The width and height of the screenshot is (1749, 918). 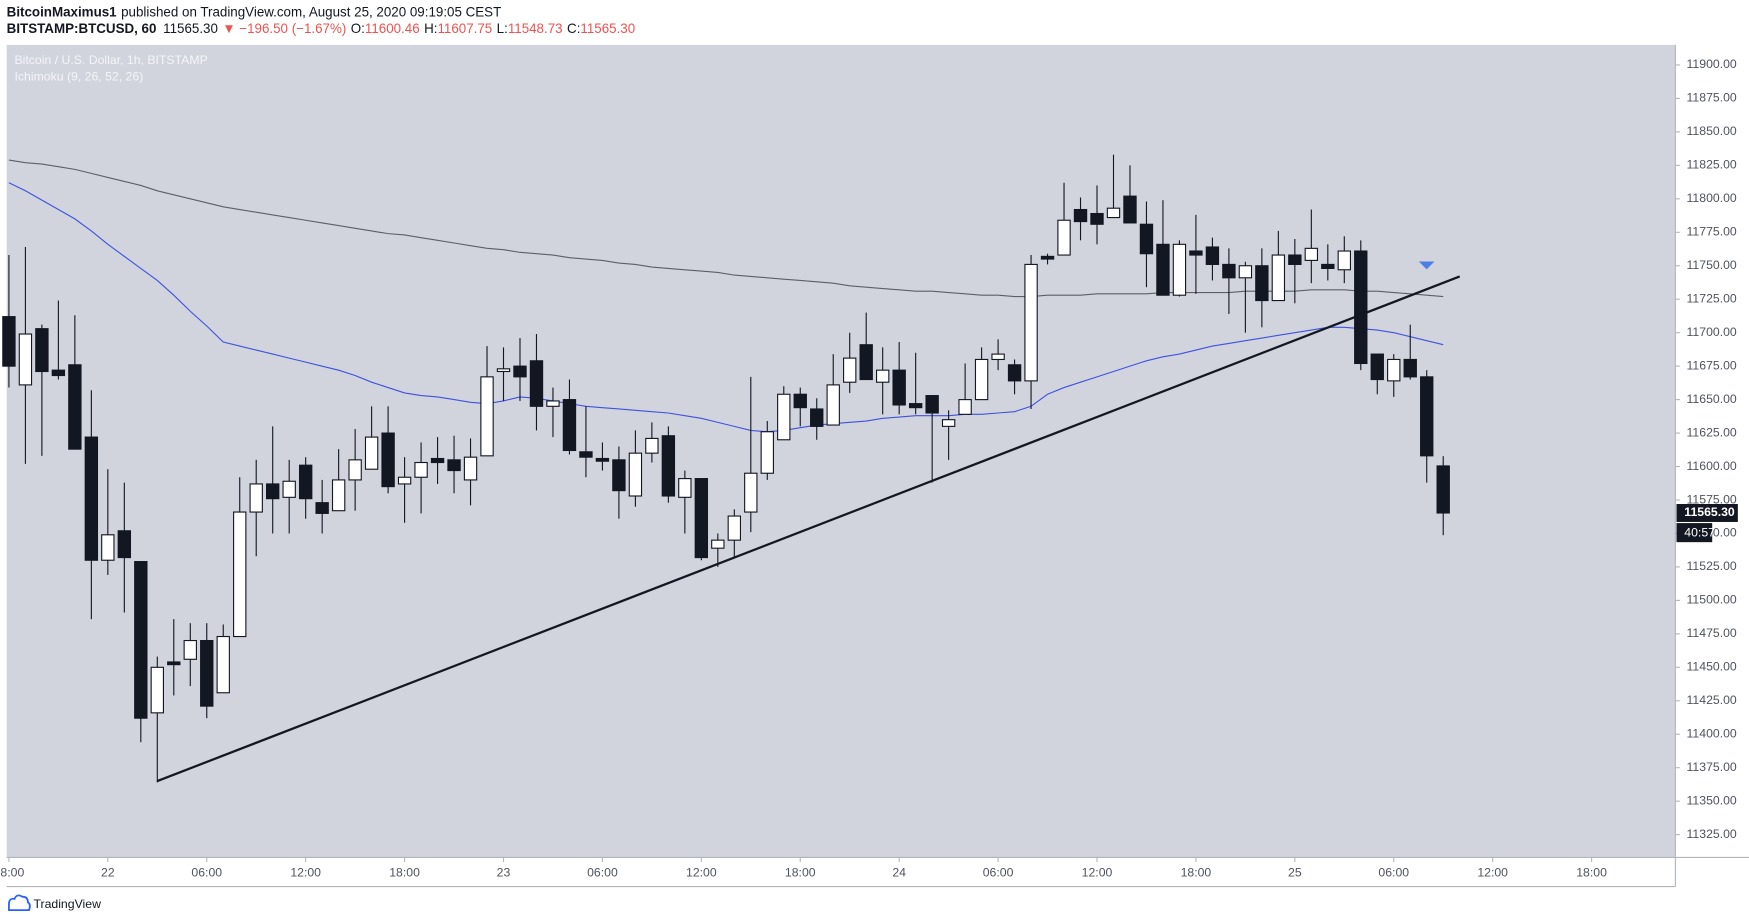 I want to click on countdown: 40:57, so click(x=1699, y=532).